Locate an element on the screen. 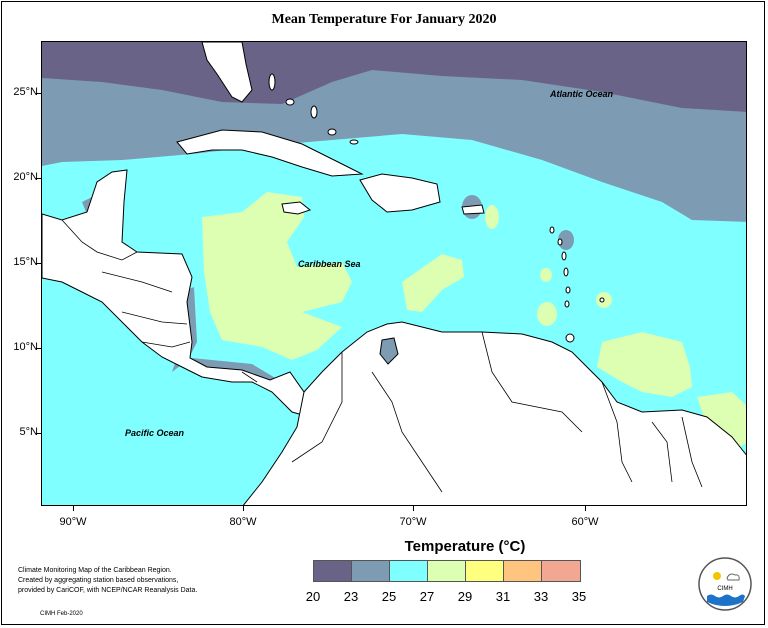  land-puerto-rico is located at coordinates (473, 209).